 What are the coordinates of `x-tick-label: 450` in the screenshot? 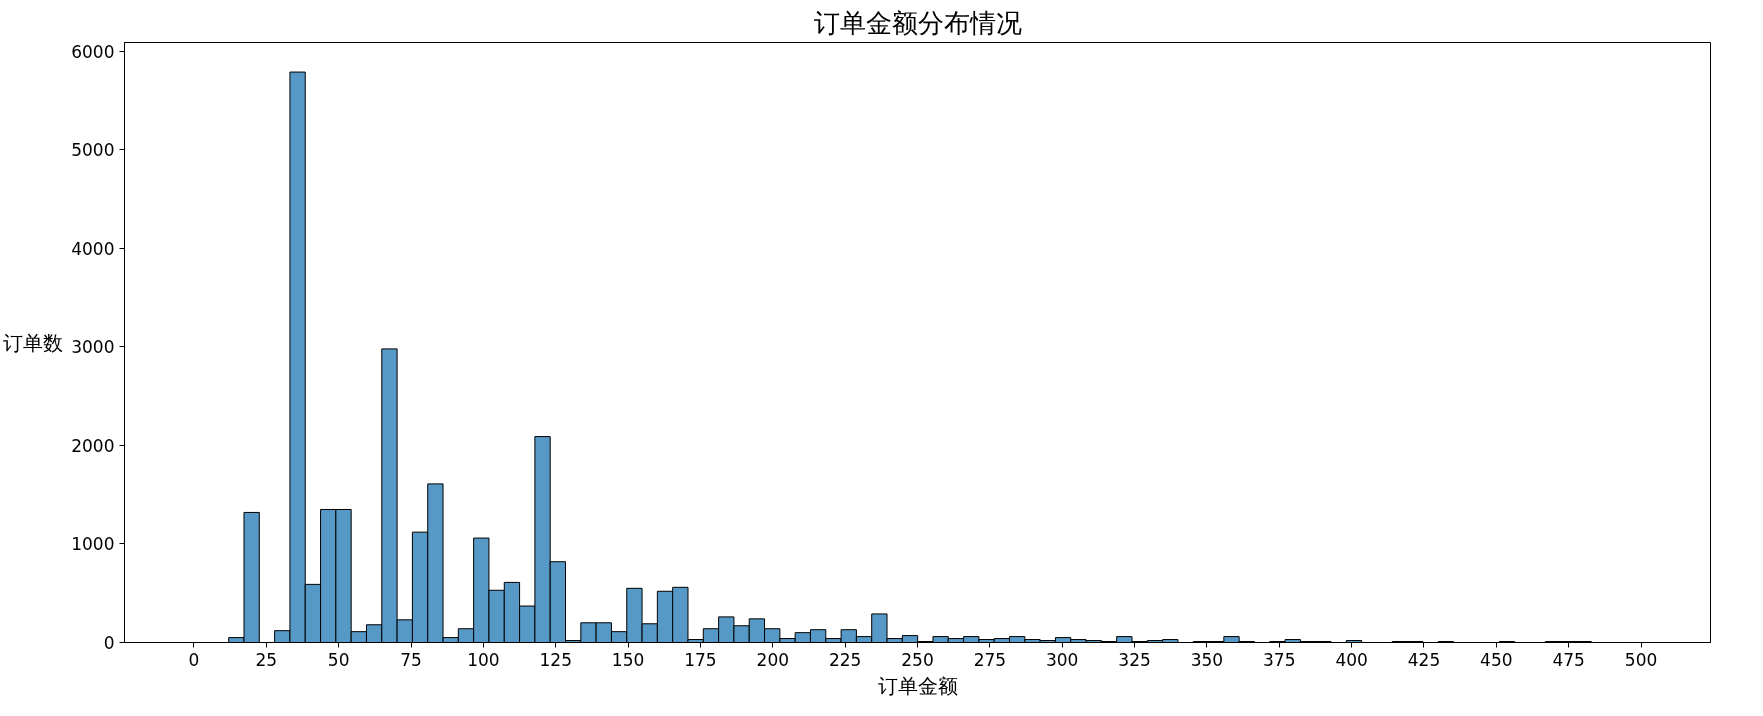 It's located at (1496, 659).